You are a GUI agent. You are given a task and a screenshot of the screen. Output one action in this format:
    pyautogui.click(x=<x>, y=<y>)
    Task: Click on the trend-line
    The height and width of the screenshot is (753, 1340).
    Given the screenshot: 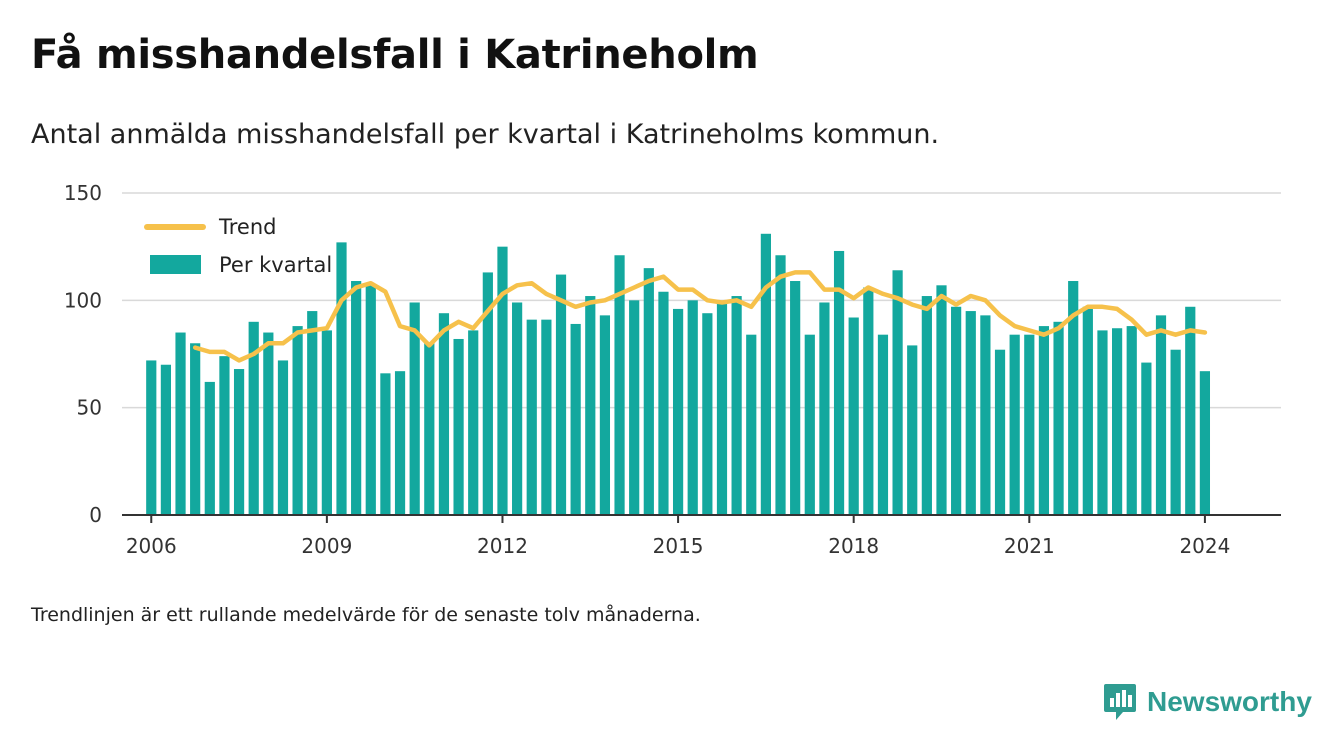 What is the action you would take?
    pyautogui.click(x=700, y=316)
    